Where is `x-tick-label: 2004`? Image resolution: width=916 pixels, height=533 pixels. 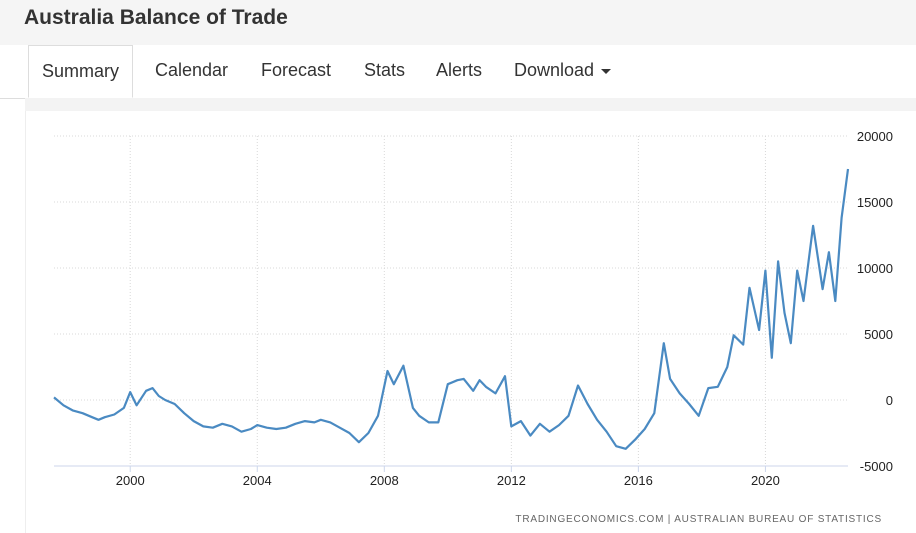 x-tick-label: 2004 is located at coordinates (257, 480).